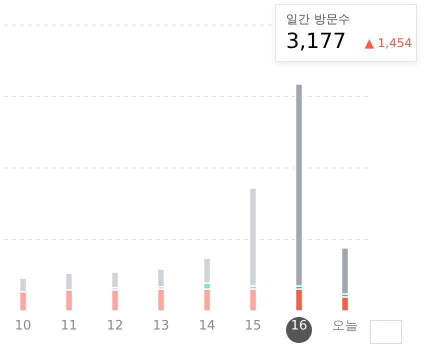  Describe the element at coordinates (388, 43) in the screenshot. I see `text: ▲ 1,454` at that location.